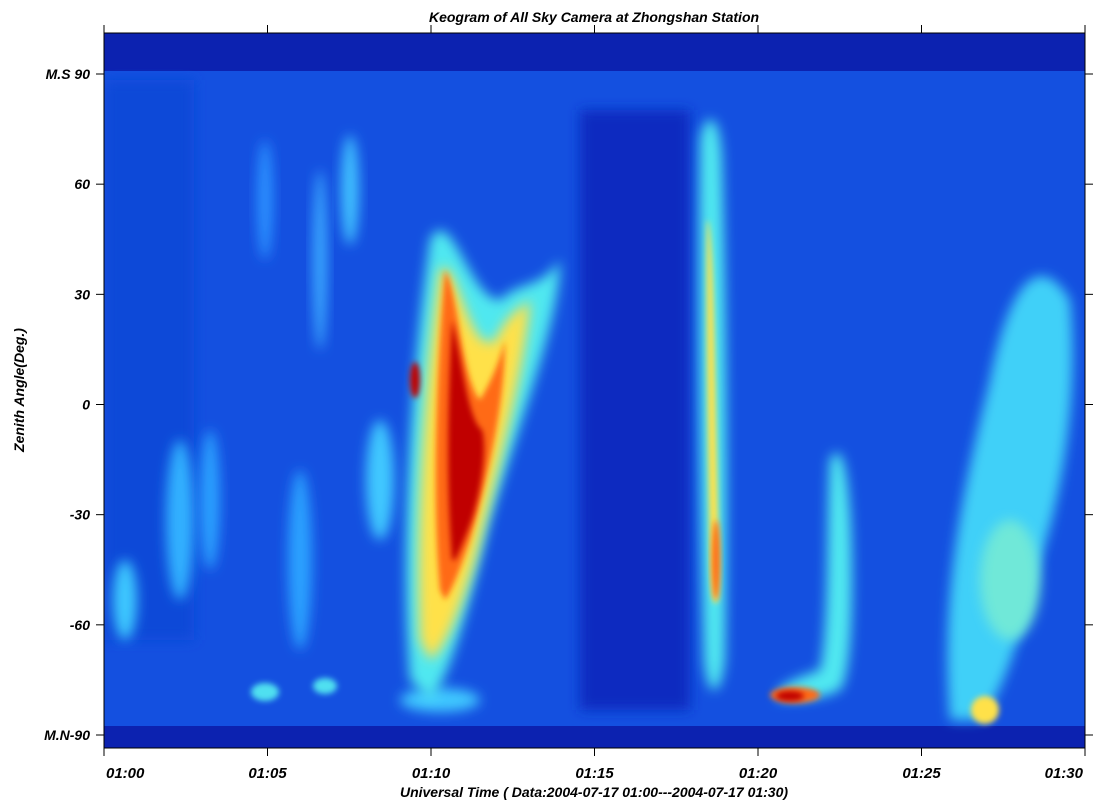 This screenshot has height=805, width=1107. Describe the element at coordinates (125, 773) in the screenshot. I see `x-tick-label: 01:00` at that location.